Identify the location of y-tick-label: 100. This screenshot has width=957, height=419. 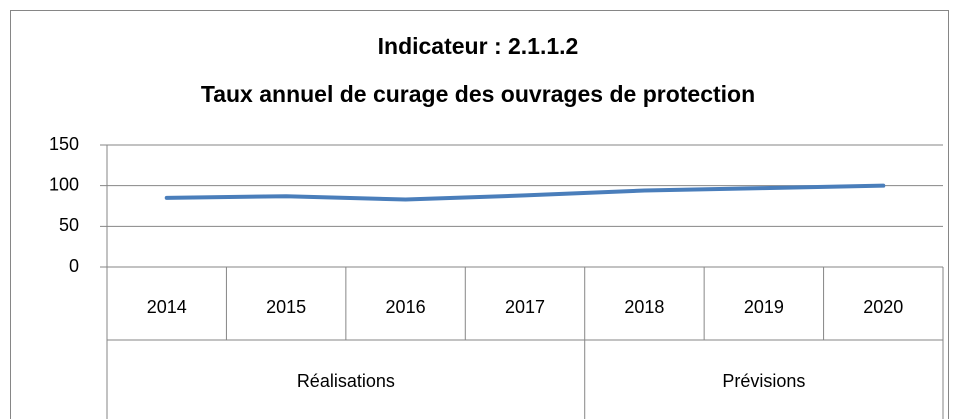
(64, 184).